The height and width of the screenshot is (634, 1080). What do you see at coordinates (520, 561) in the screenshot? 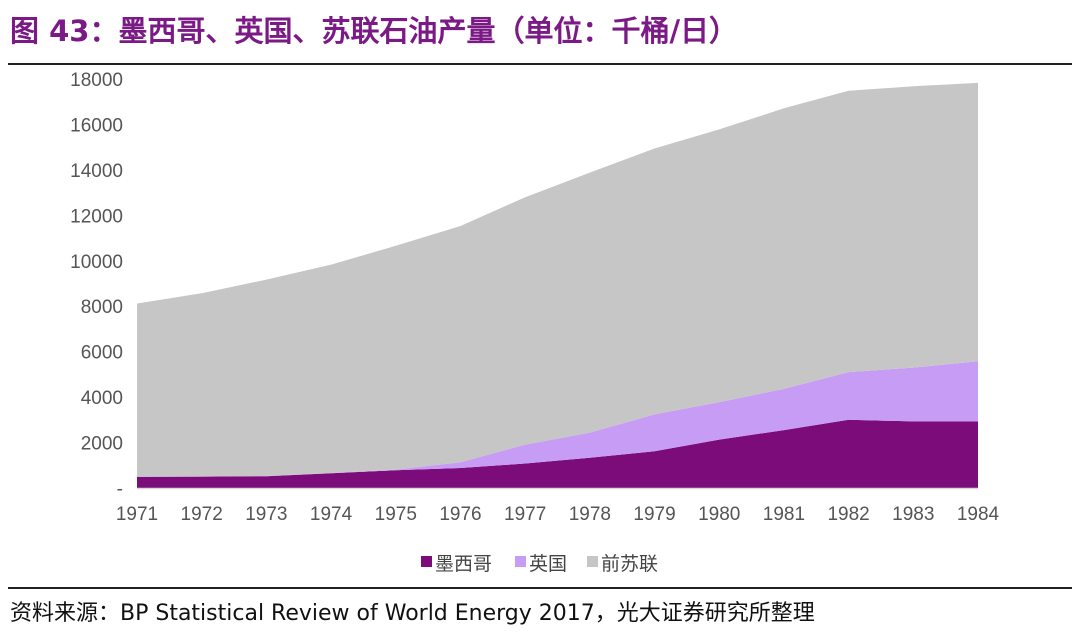
I see `uk-series-legend-swatch` at bounding box center [520, 561].